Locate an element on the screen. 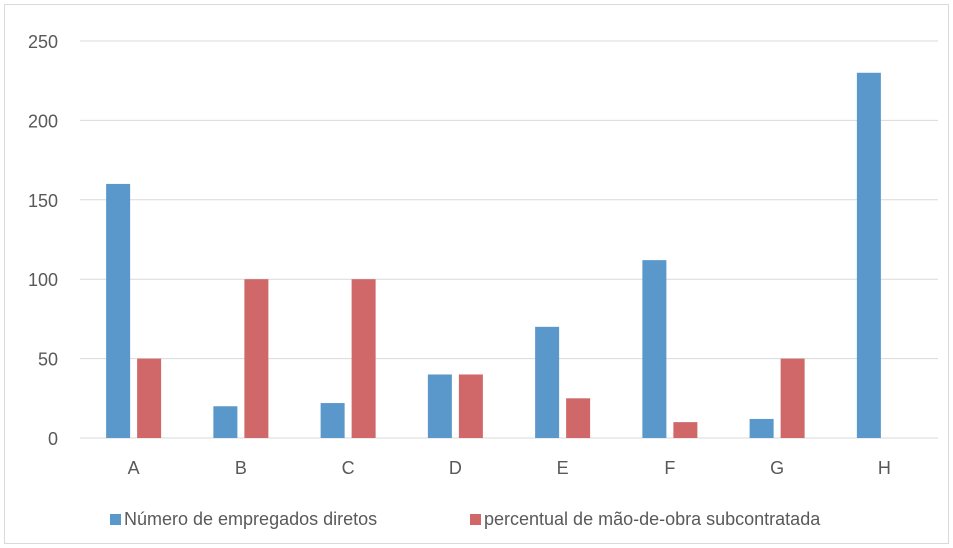 This screenshot has height=548, width=953. y-tick-label: 200 is located at coordinates (43, 121).